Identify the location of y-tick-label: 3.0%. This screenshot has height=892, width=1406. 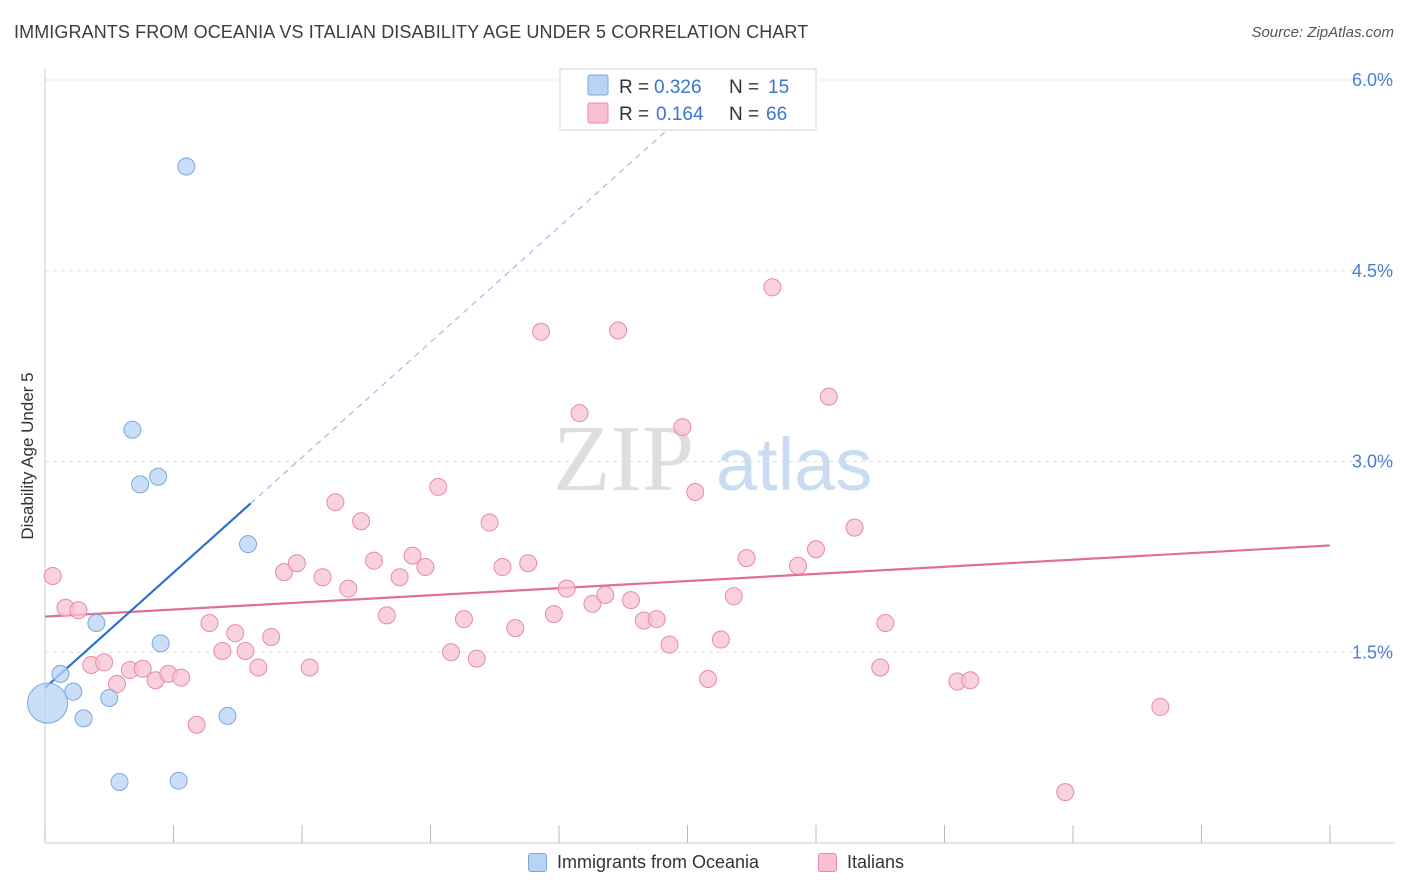
(1372, 462).